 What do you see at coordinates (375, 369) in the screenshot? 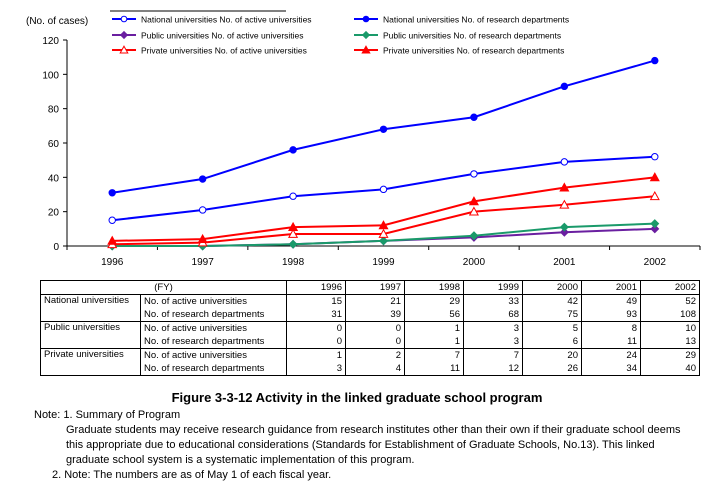
I see `table-cell: 4` at bounding box center [375, 369].